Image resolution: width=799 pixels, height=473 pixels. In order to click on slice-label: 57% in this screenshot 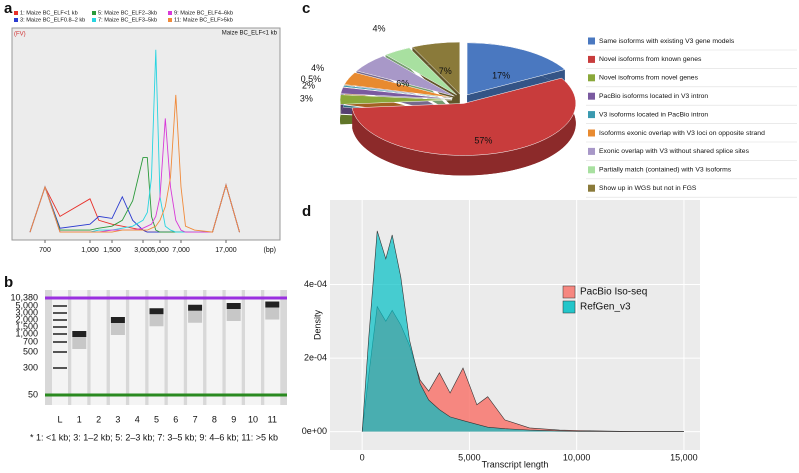, I will do `click(483, 141)`.